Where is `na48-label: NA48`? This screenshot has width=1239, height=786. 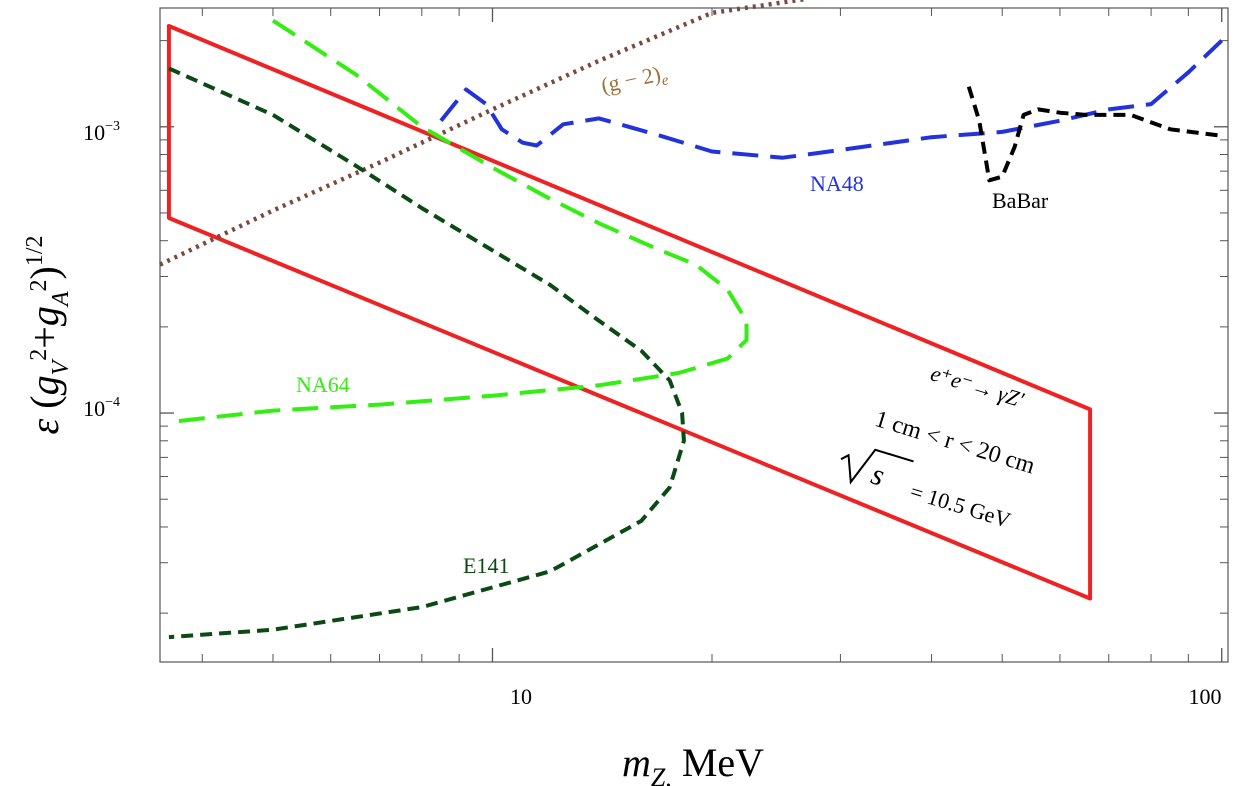
na48-label: NA48 is located at coordinates (837, 183).